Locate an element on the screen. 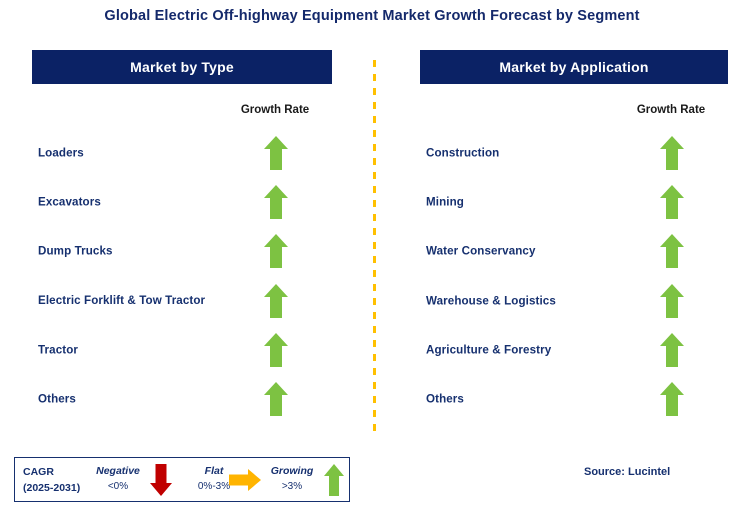 The image size is (744, 518). segment-label: Warehouse & Logistics is located at coordinates (491, 300).